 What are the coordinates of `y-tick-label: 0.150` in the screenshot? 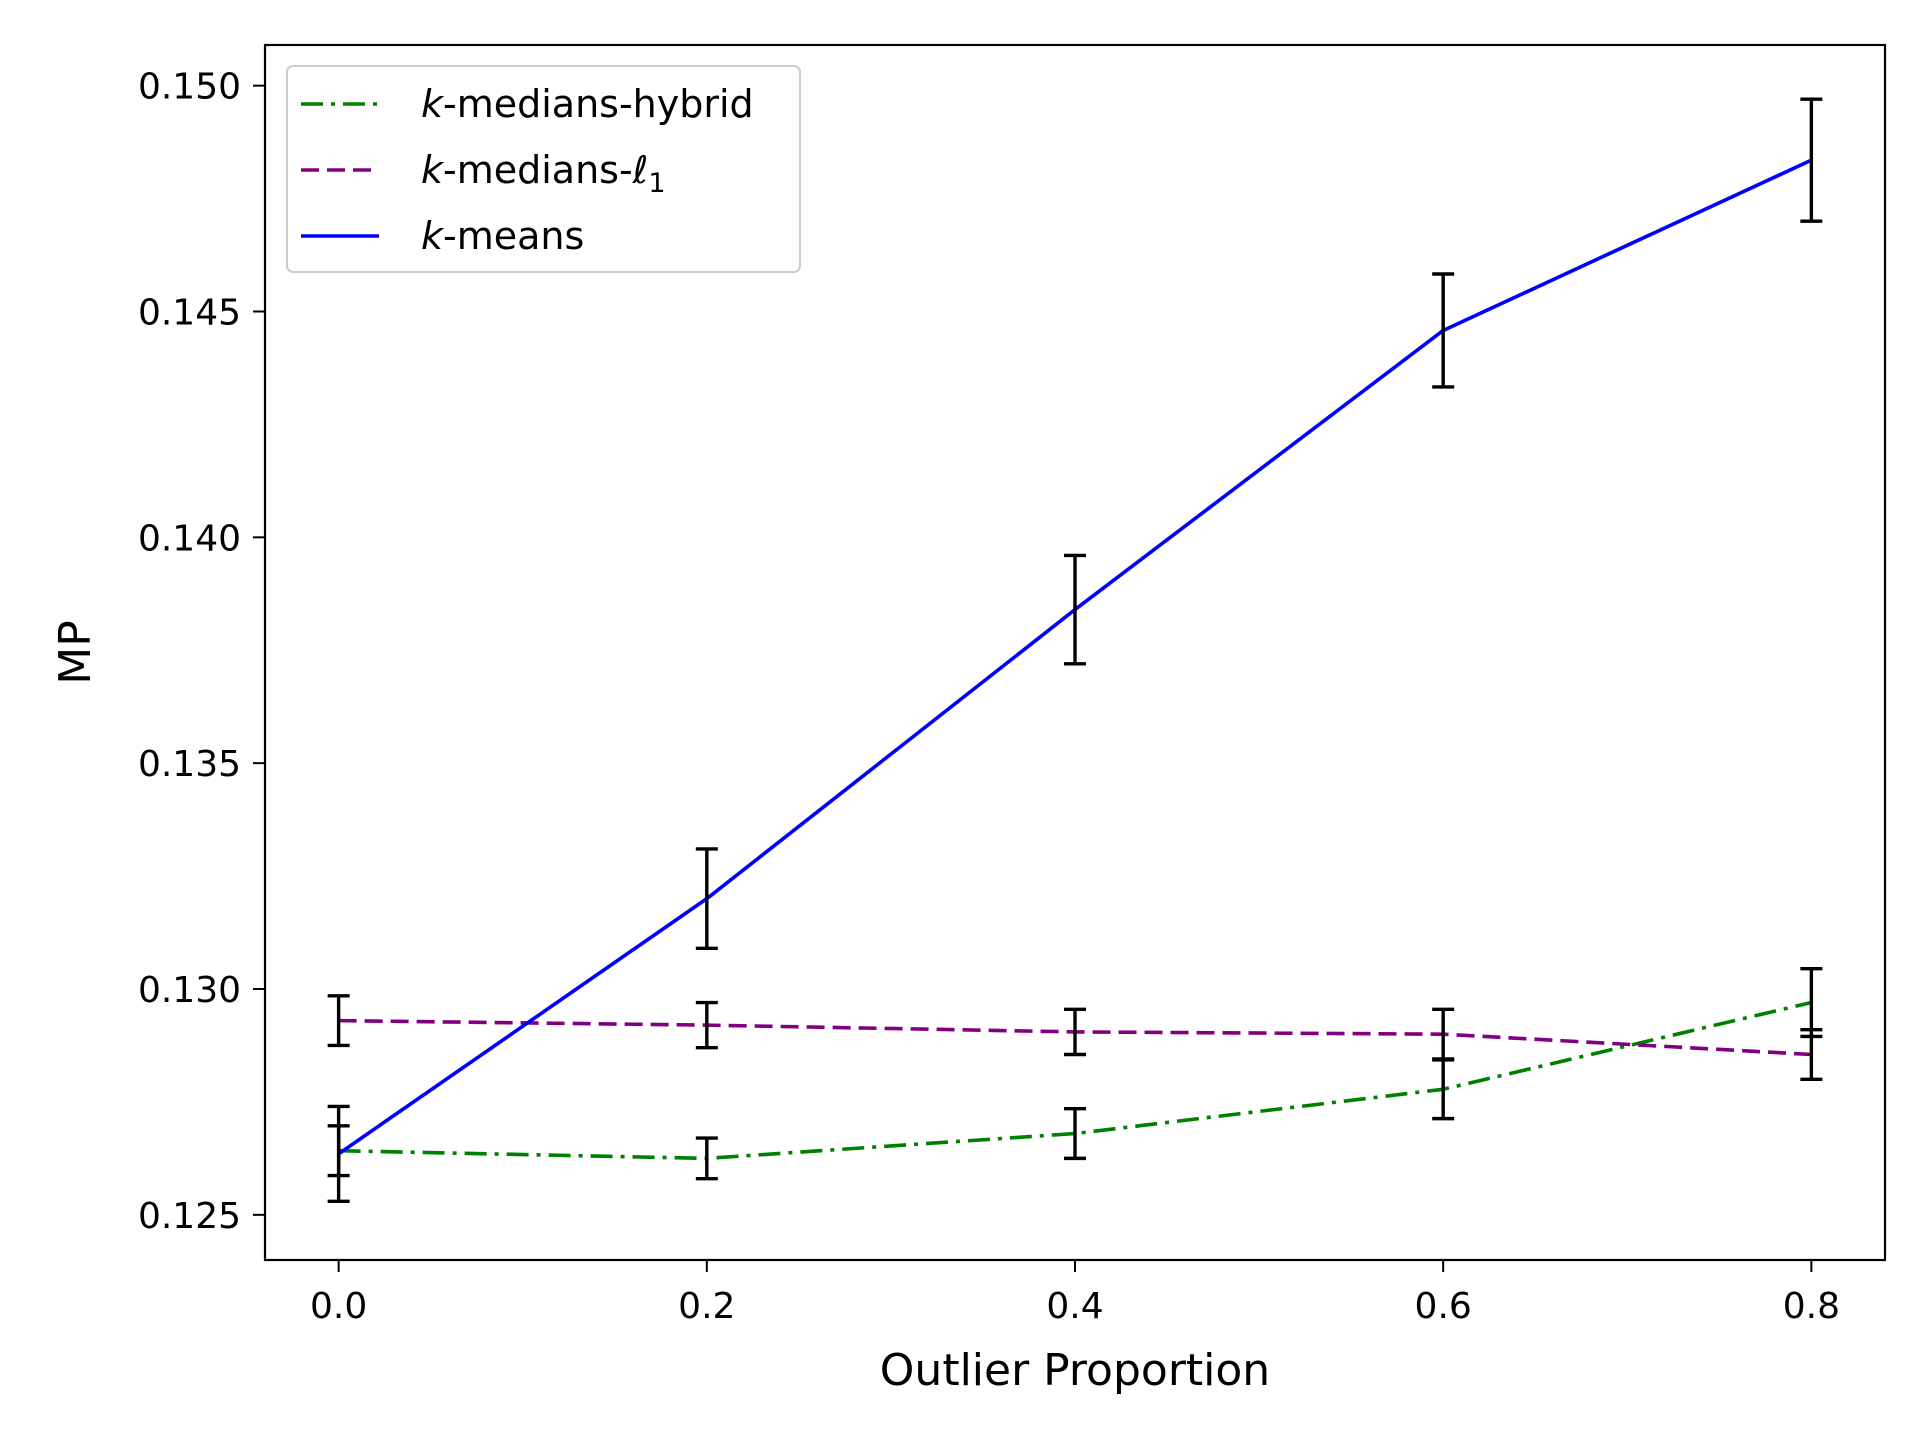 It's located at (189, 87).